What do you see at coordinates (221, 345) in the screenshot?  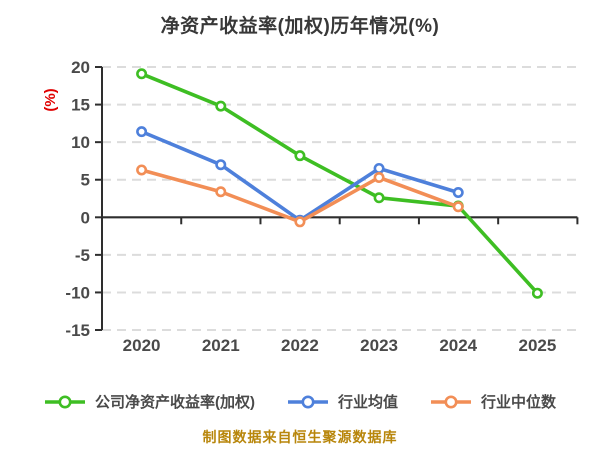 I see `x-tick-label: 2021` at bounding box center [221, 345].